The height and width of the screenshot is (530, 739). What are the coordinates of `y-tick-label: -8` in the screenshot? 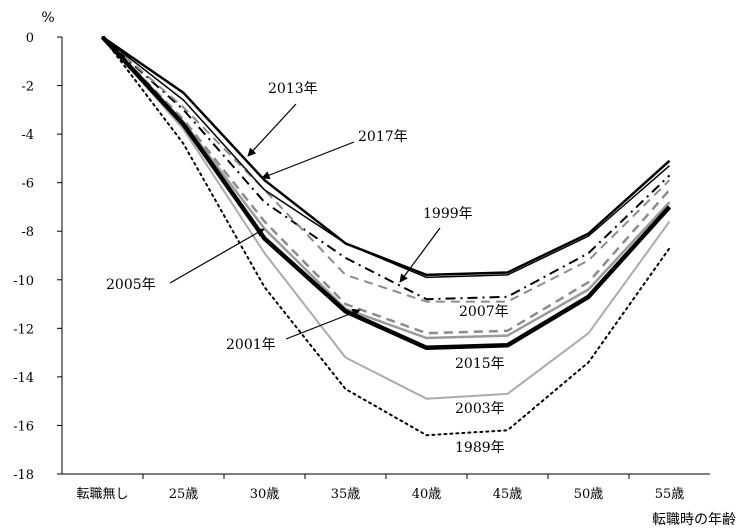 It's located at (27, 232).